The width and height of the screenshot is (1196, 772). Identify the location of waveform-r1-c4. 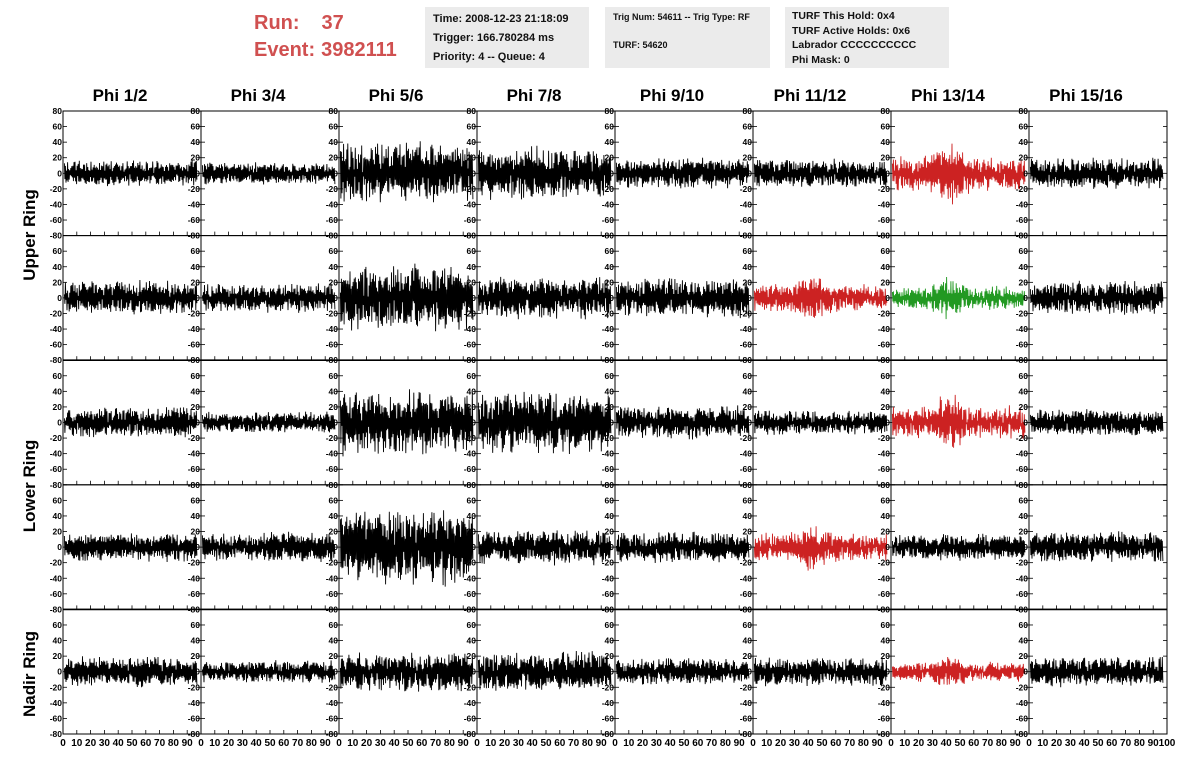
(544, 172).